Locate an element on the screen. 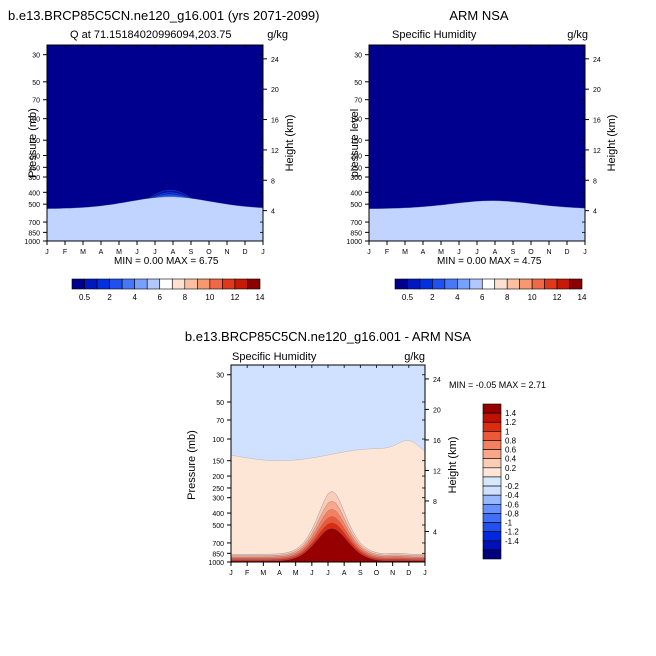  panel-diff-contours is located at coordinates (328, 463).